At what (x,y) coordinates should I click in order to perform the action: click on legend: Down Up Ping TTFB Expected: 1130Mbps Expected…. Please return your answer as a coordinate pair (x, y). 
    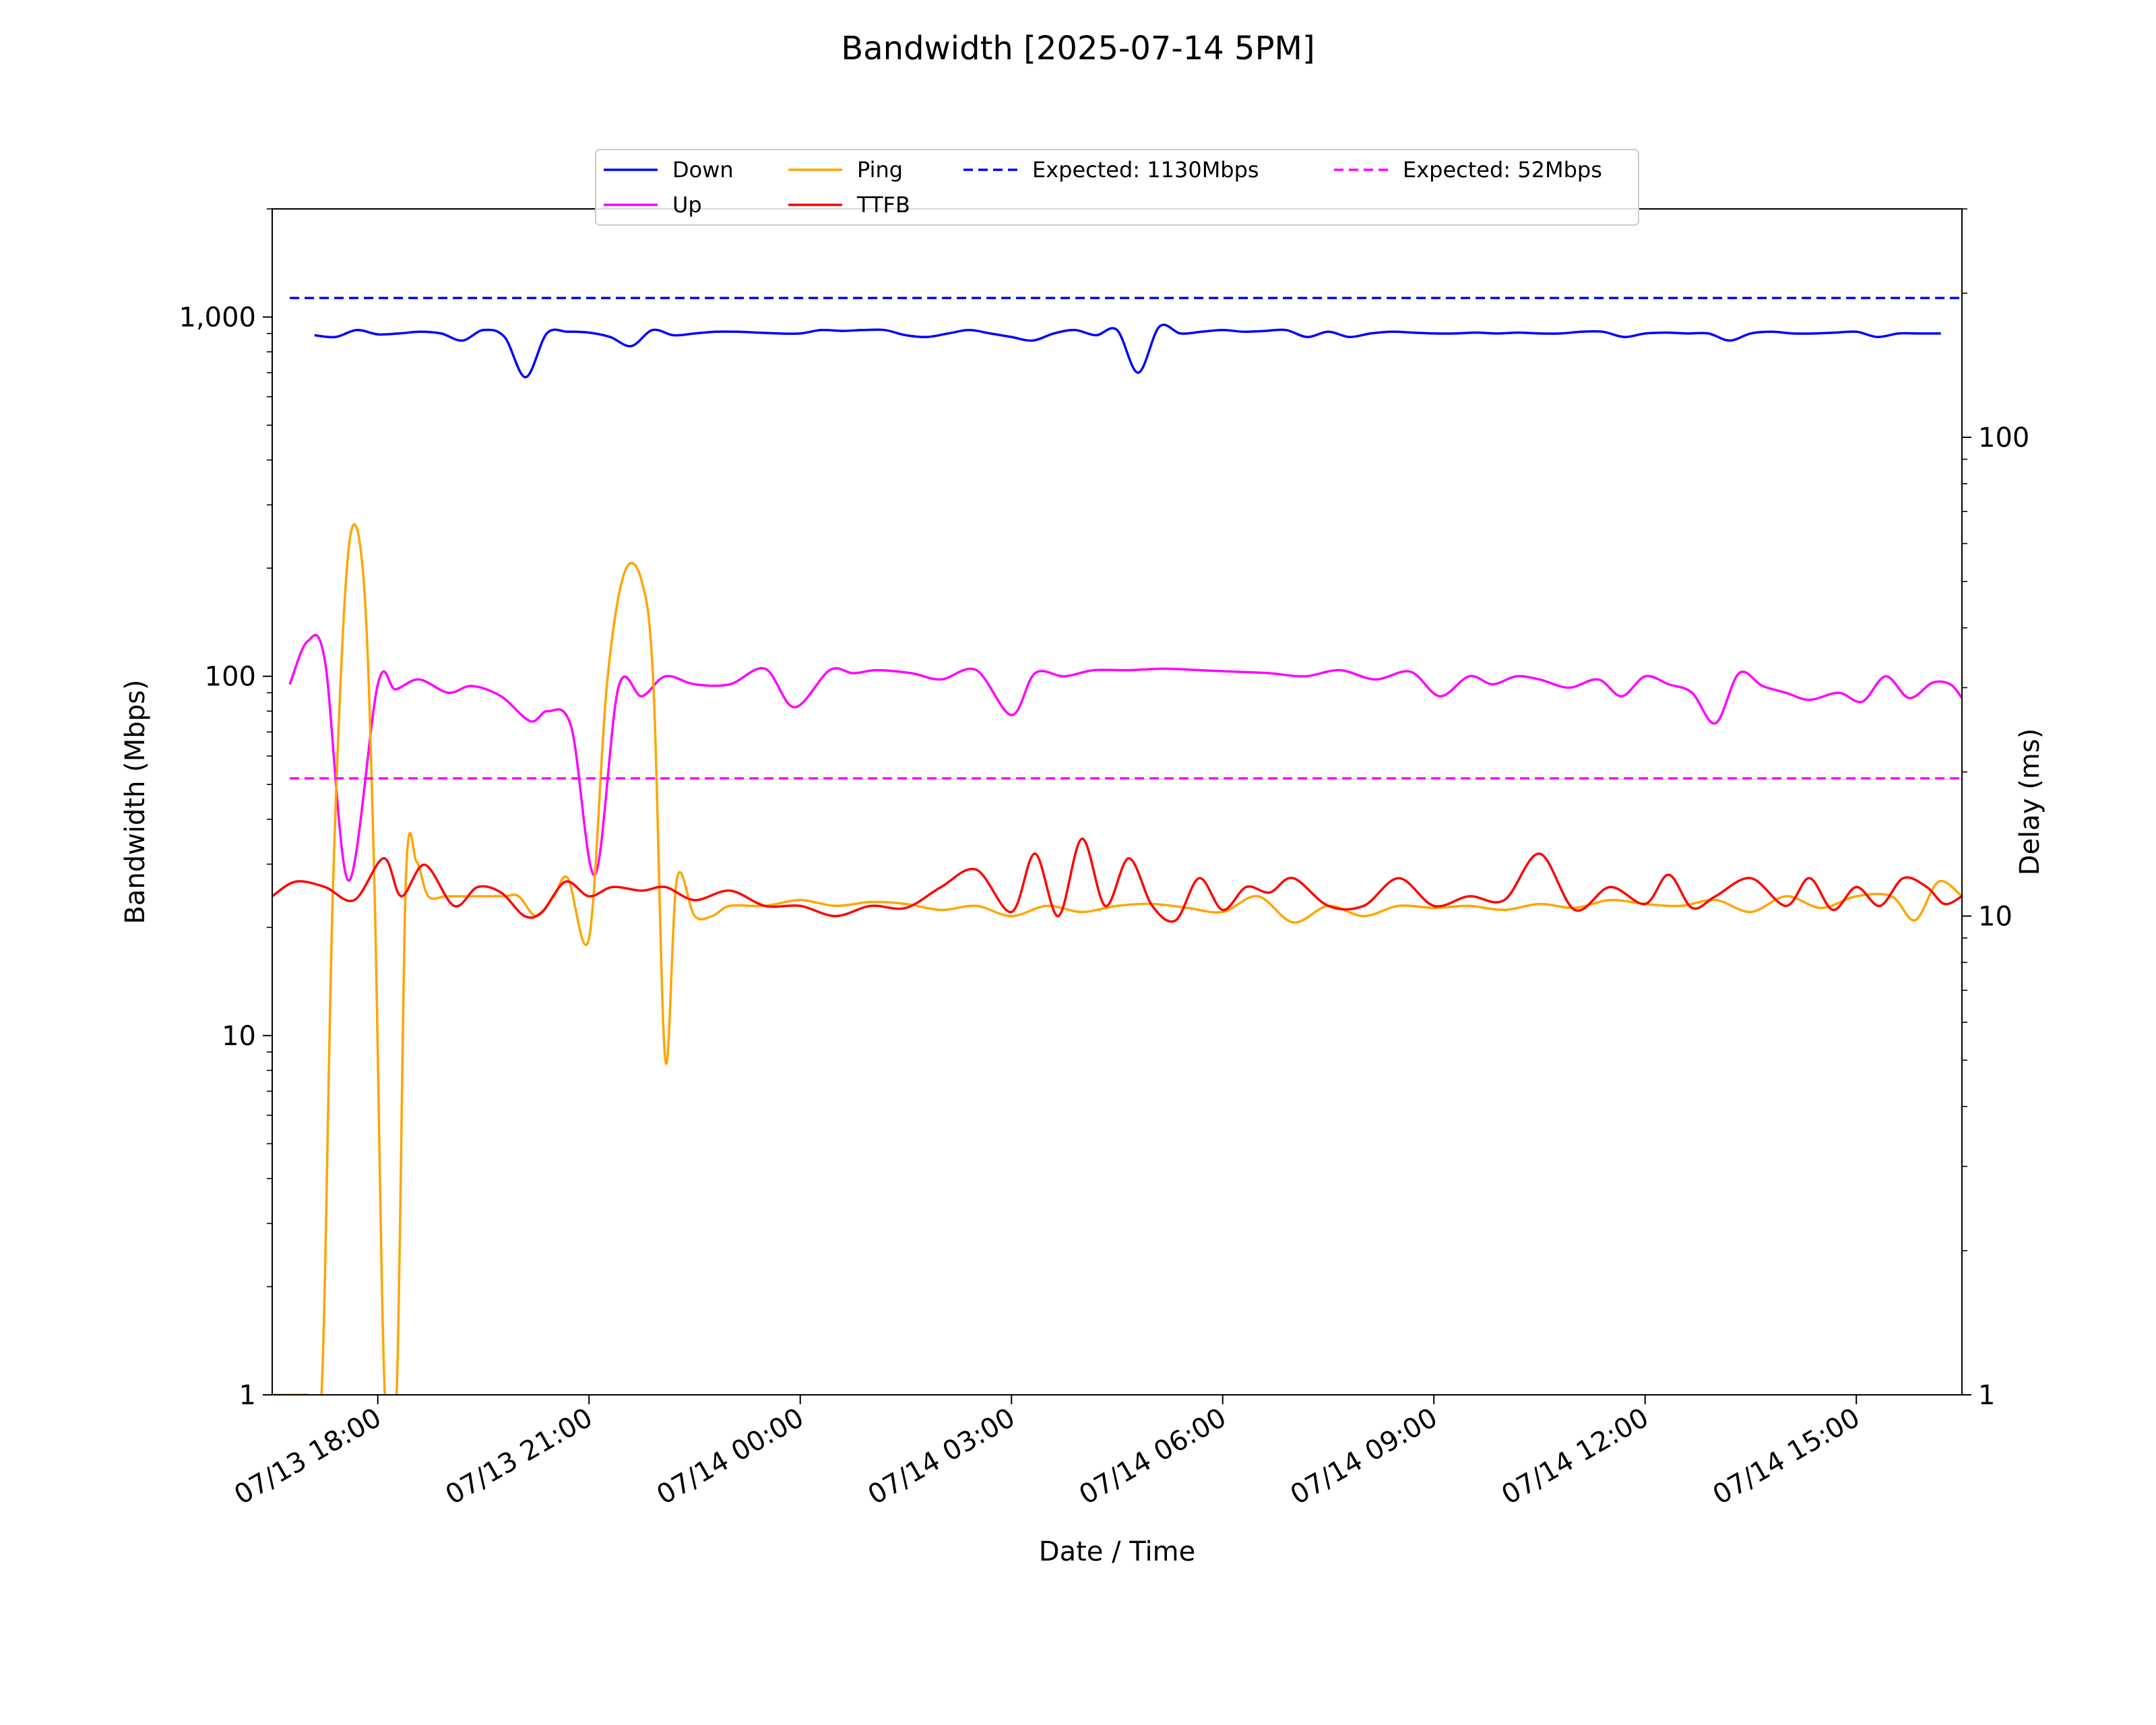
    Looking at the image, I should click on (1117, 187).